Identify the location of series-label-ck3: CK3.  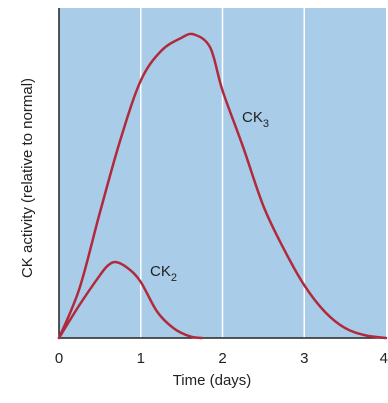
(255, 119).